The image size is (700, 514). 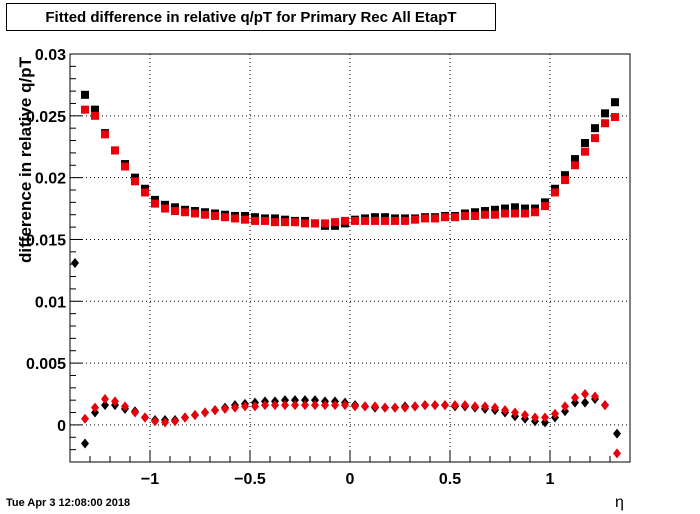 What do you see at coordinates (61, 426) in the screenshot?
I see `y-tick-label: 0` at bounding box center [61, 426].